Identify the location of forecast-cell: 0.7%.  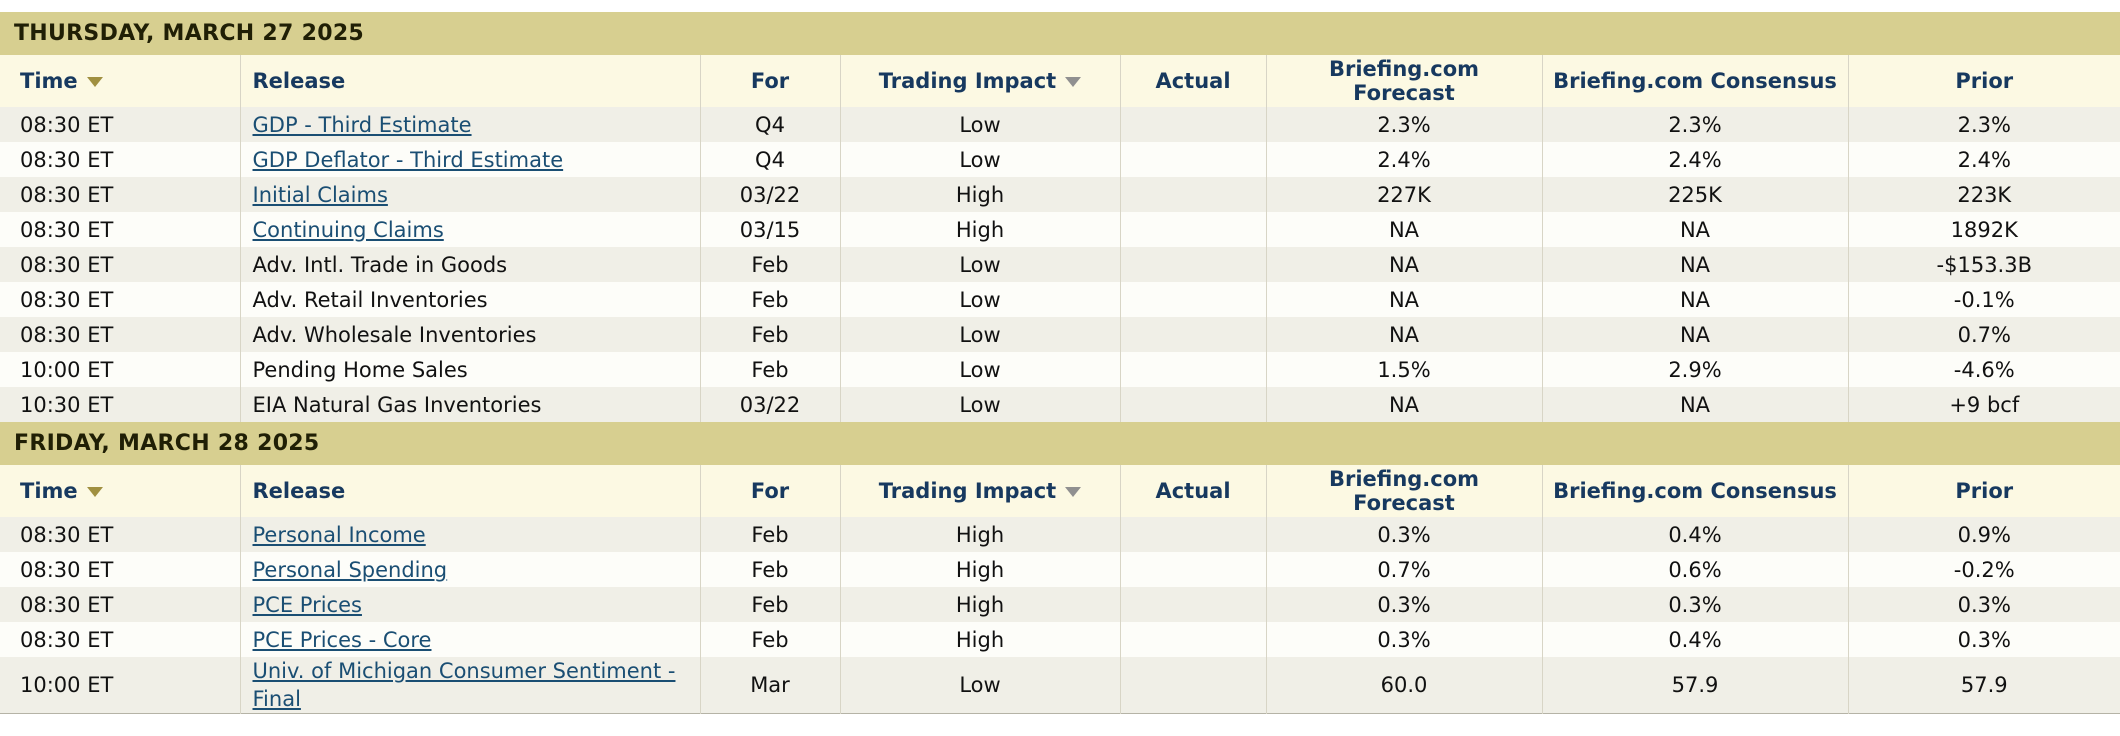
(1404, 569).